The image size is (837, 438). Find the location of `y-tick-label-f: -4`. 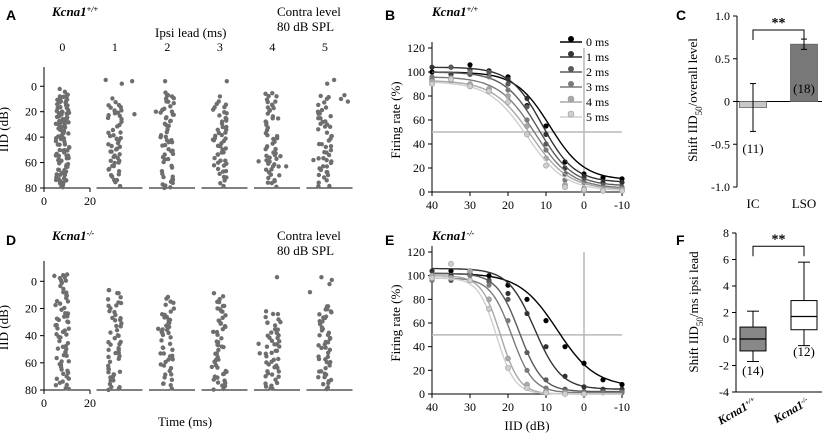

y-tick-label-f: -4 is located at coordinates (724, 392).